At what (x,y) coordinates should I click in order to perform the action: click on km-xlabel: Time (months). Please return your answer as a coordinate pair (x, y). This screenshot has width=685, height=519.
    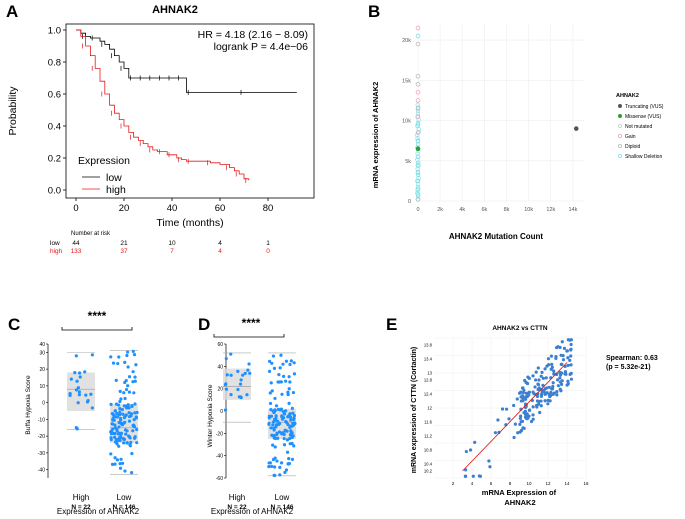
    Looking at the image, I should click on (189, 223).